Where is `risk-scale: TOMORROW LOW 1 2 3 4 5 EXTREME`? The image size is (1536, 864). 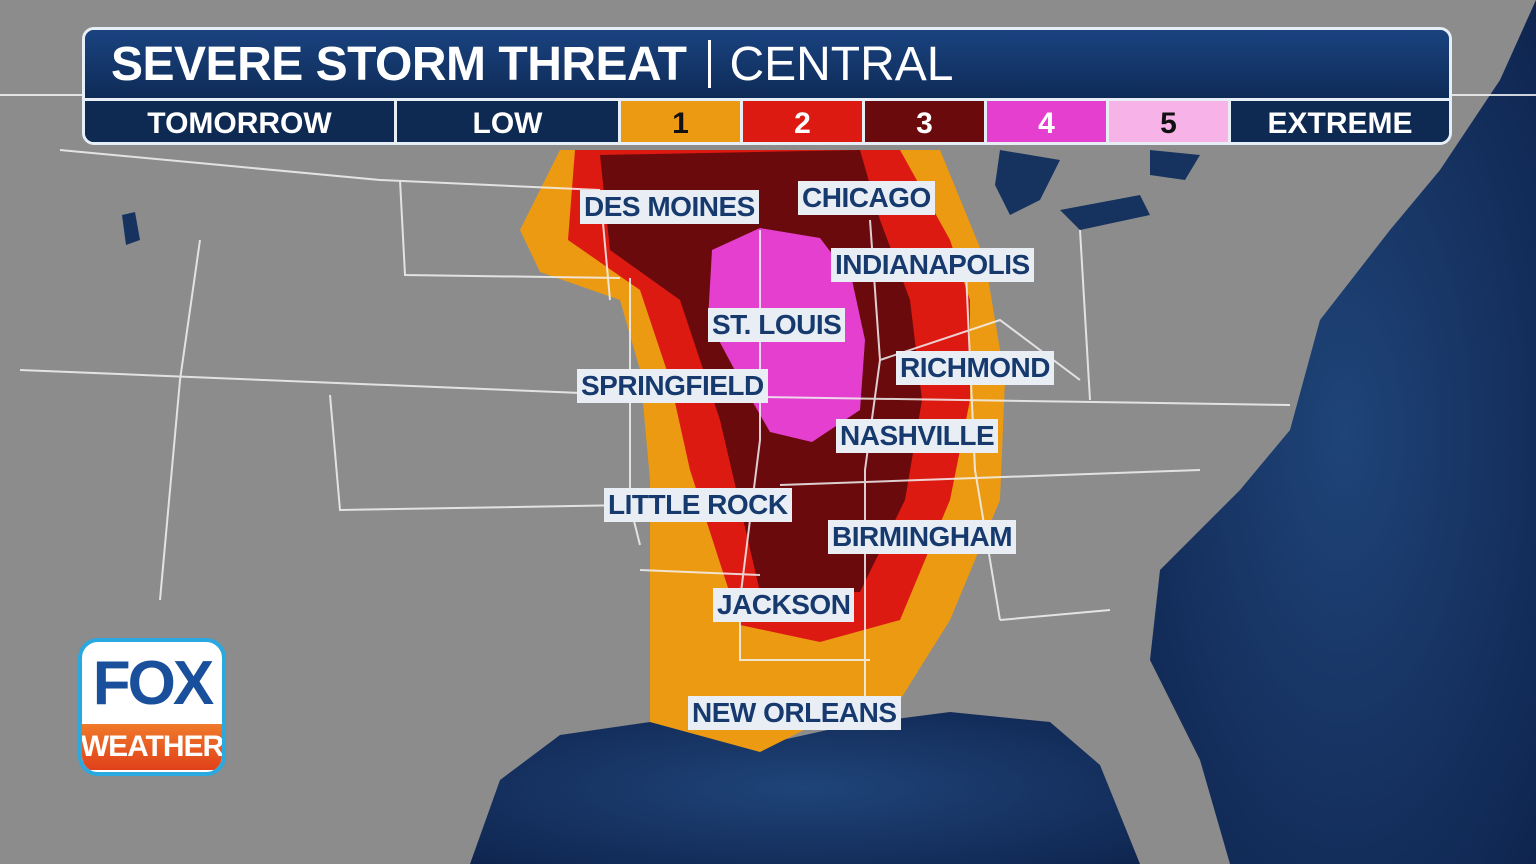
risk-scale: TOMORROW LOW 1 2 3 4 5 EXTREME is located at coordinates (767, 120).